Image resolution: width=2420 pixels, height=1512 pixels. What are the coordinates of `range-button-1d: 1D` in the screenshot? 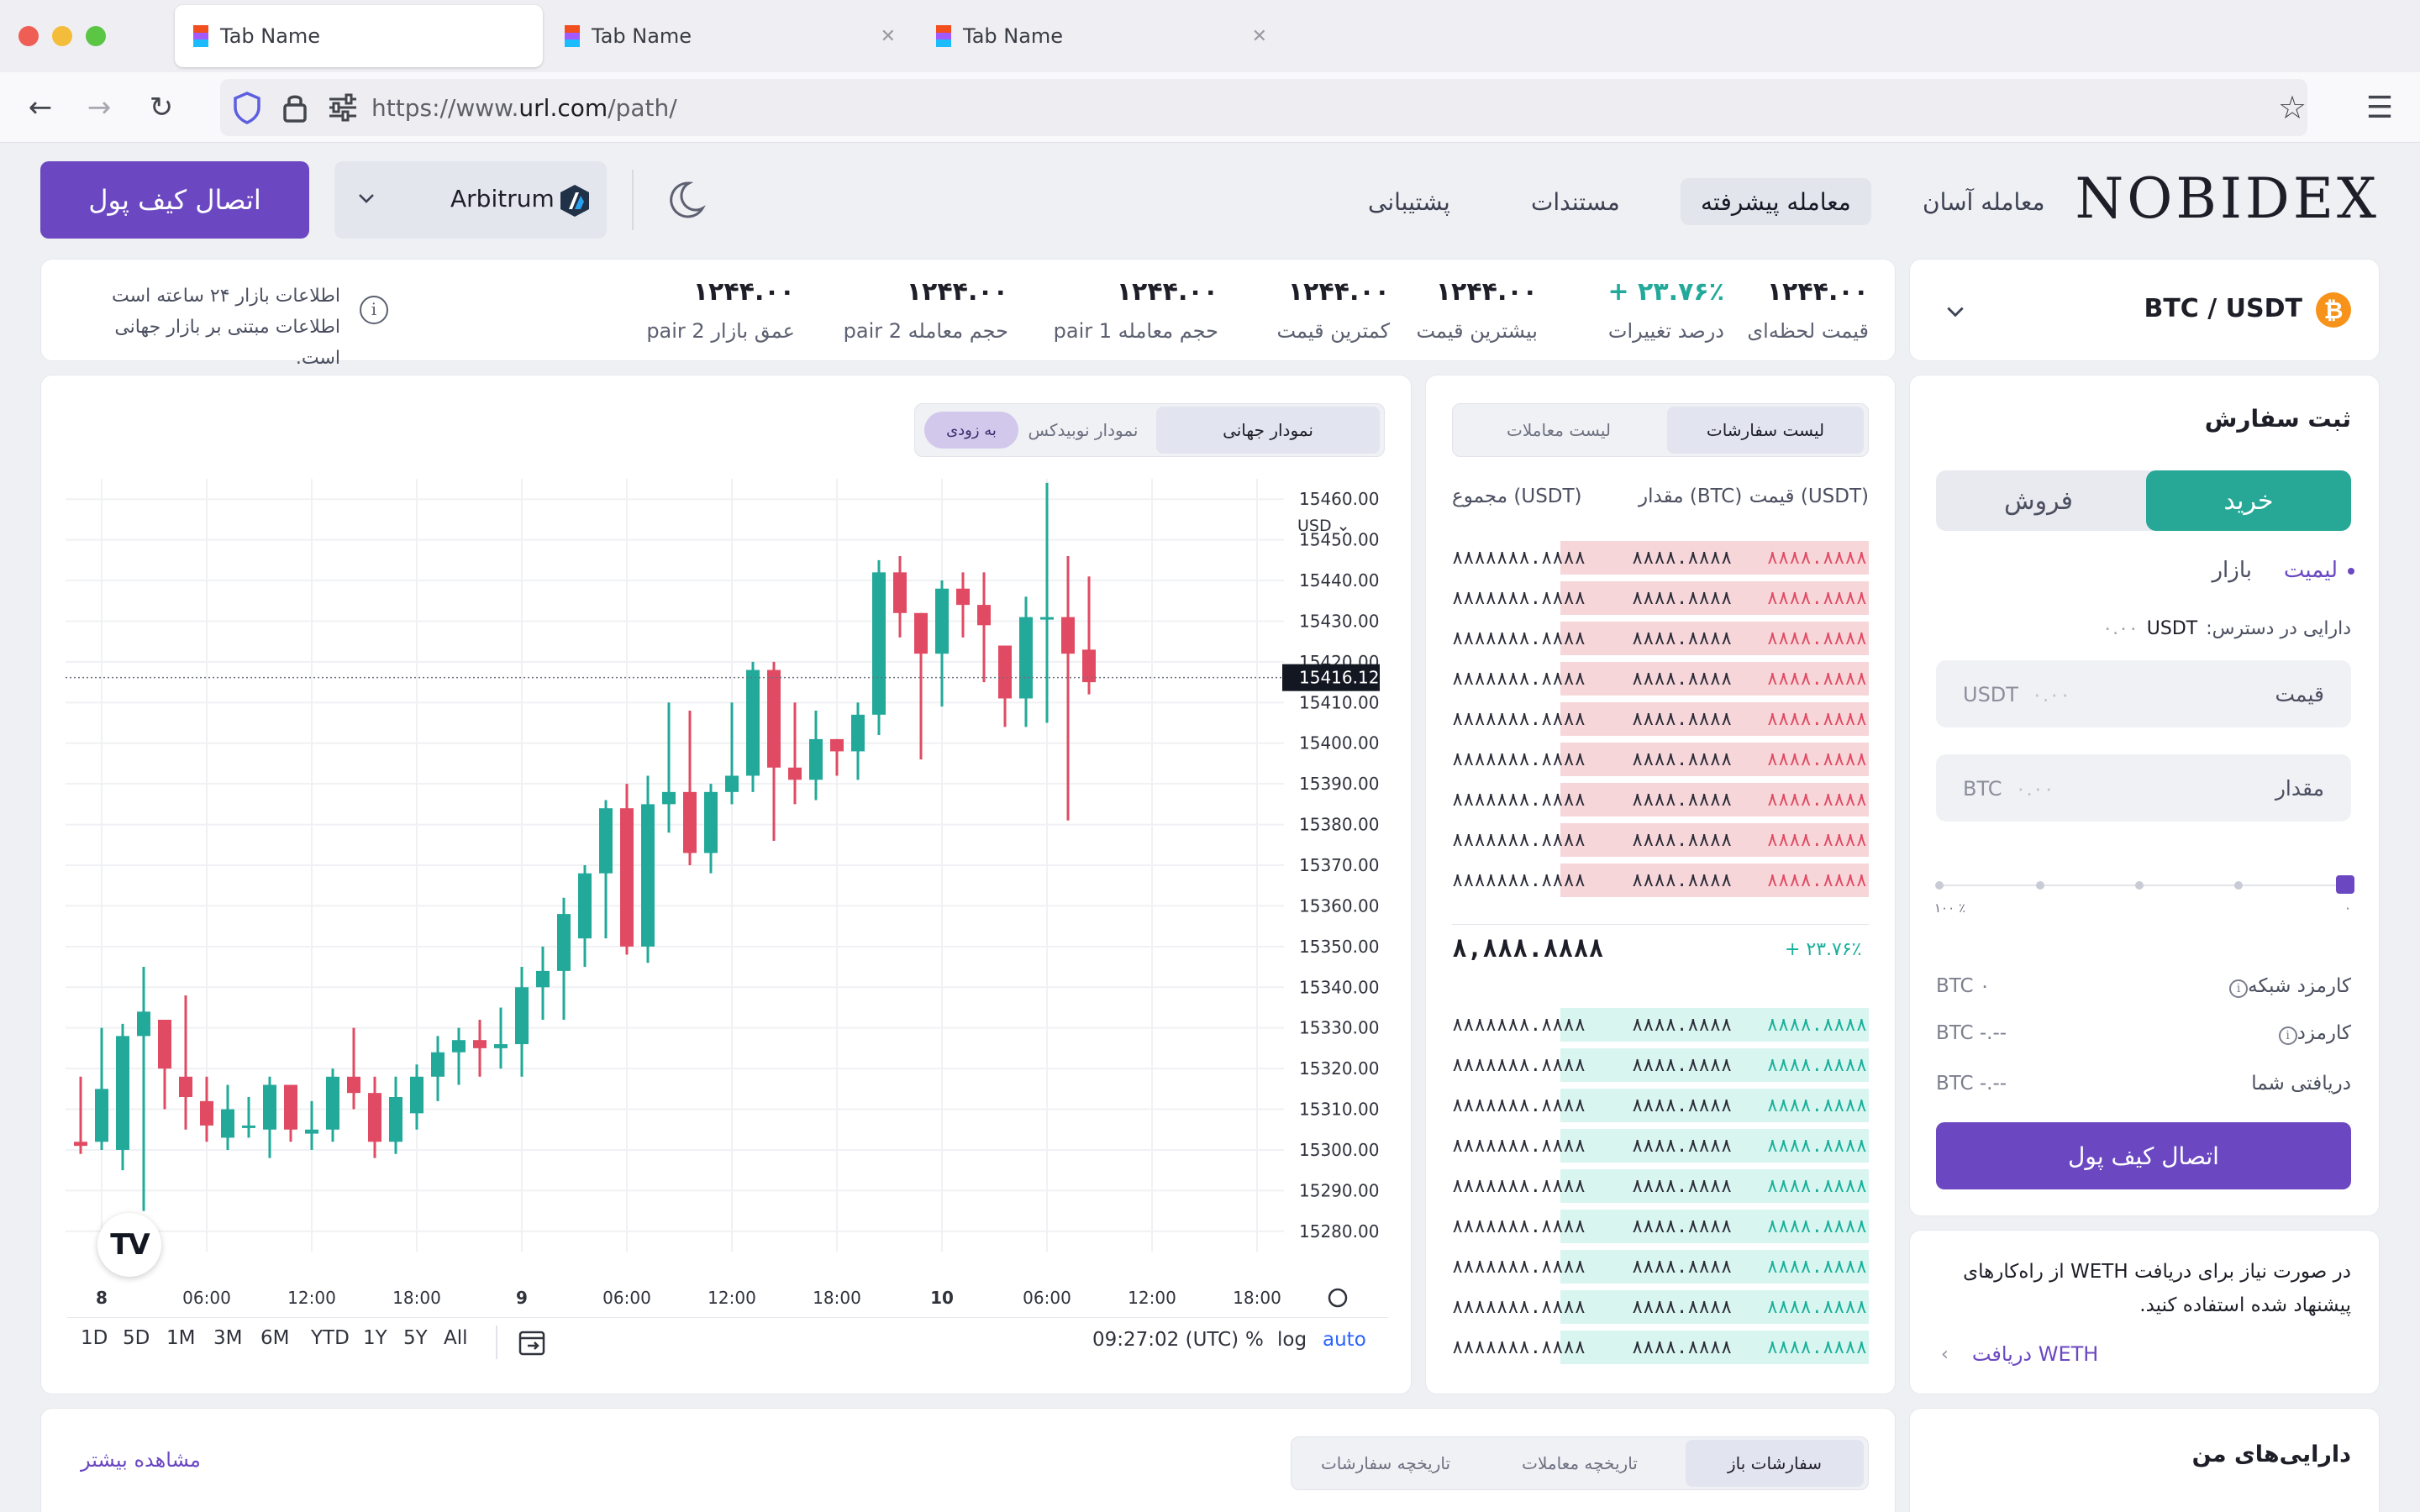 It's located at (94, 1338).